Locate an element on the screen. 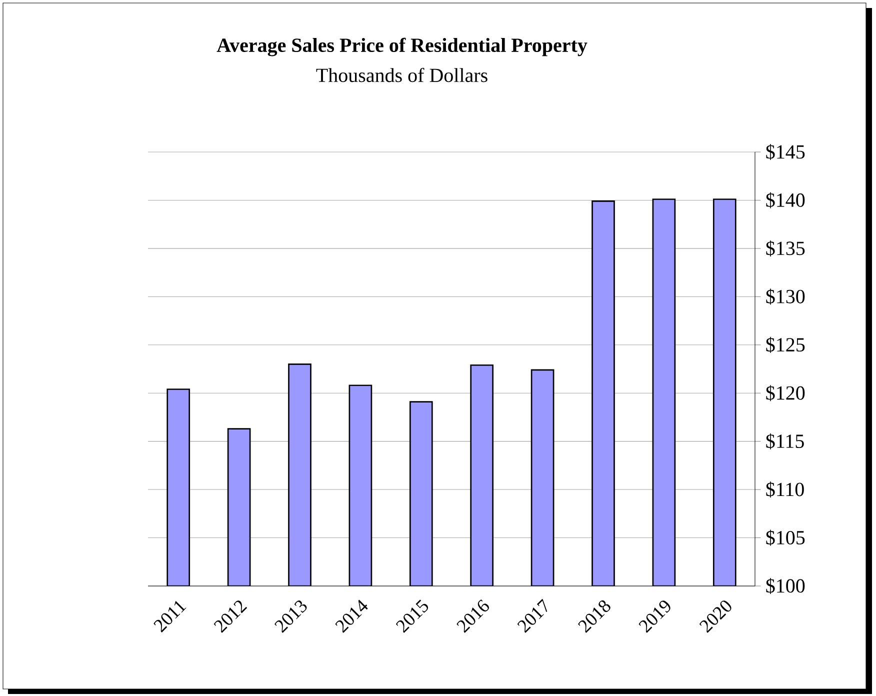 This screenshot has width=876, height=696. chart-title: Average Sales Price of Residential Property is located at coordinates (402, 47).